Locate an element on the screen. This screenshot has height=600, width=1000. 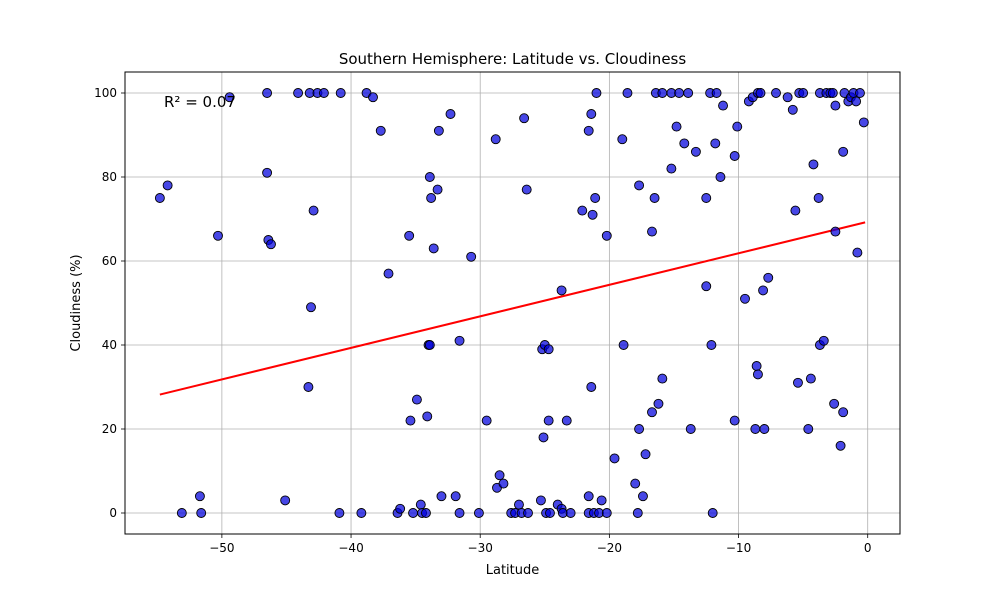
x-tick-label: −30 is located at coordinates (480, 548).